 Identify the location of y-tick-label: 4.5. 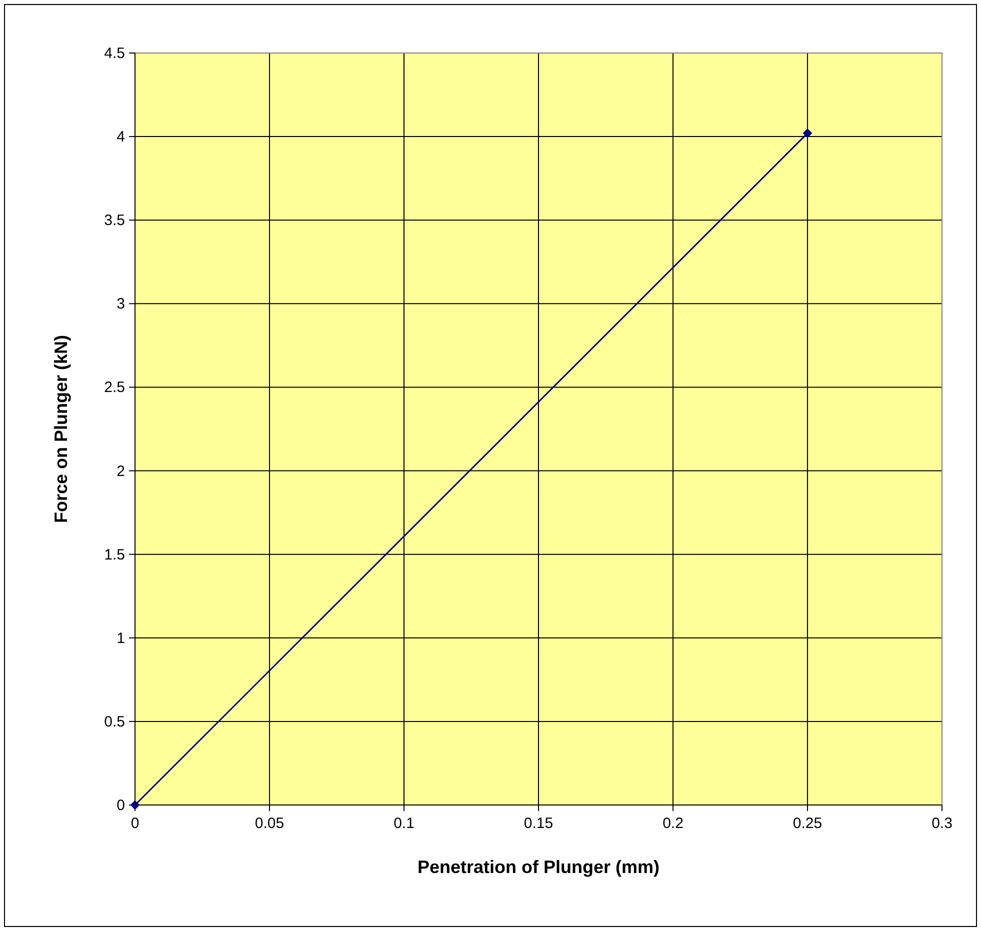
(114, 53).